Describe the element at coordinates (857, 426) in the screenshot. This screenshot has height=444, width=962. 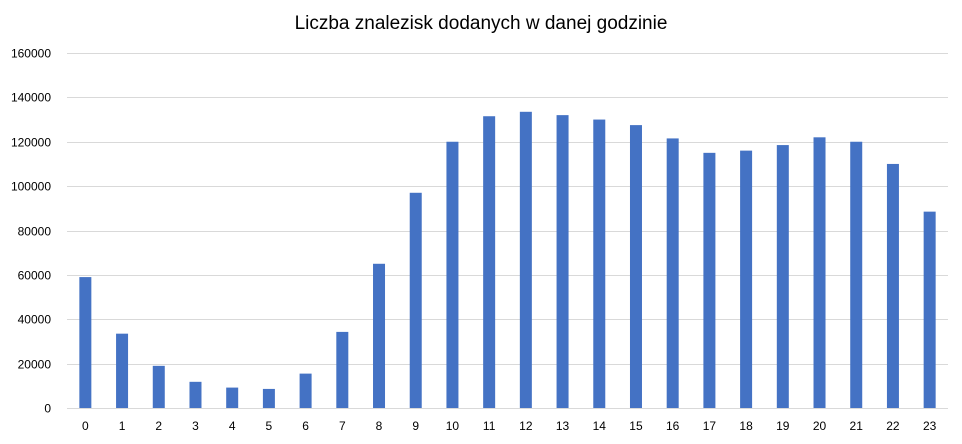
I see `x-tick-label: 21` at that location.